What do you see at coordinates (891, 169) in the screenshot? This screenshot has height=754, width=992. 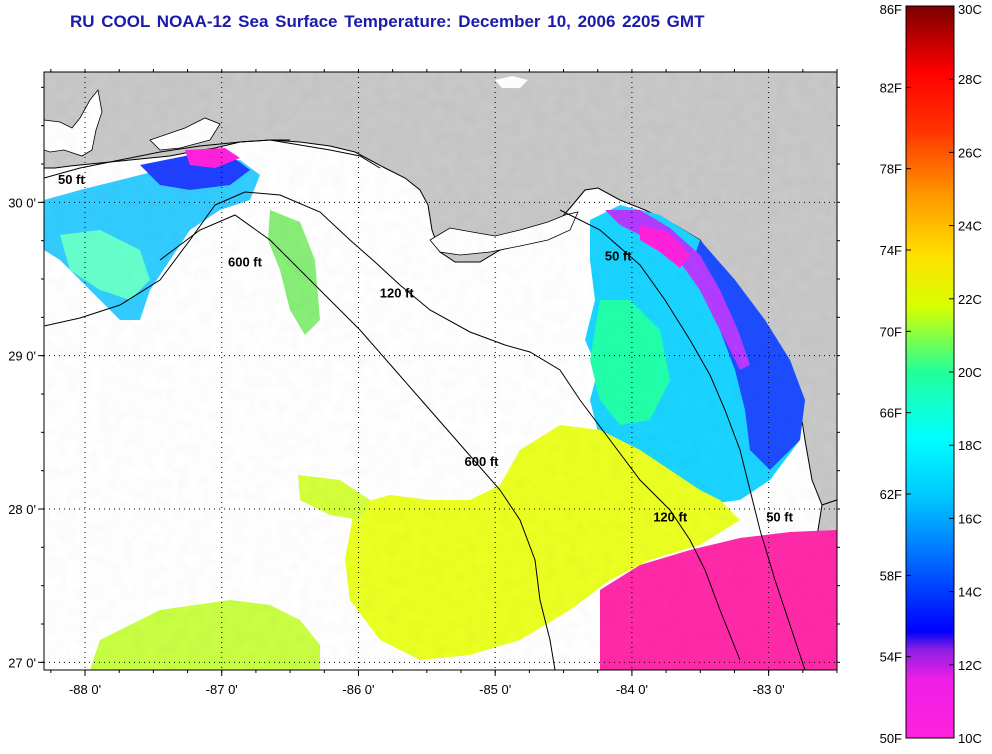 I see `colorbar-f-label: 78F` at bounding box center [891, 169].